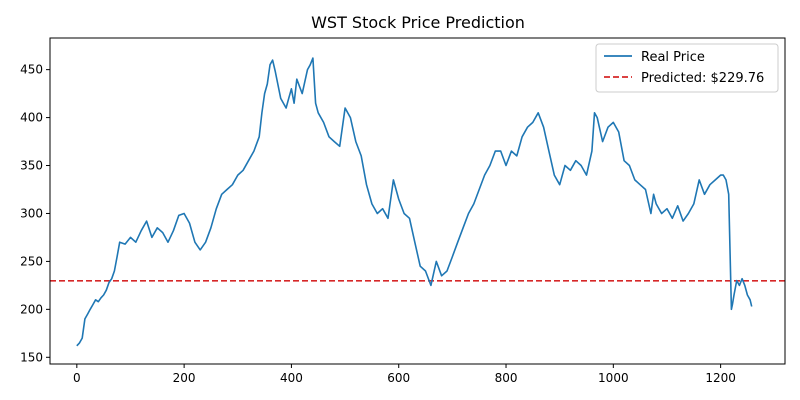  I want to click on y-tick-label: 150, so click(31, 357).